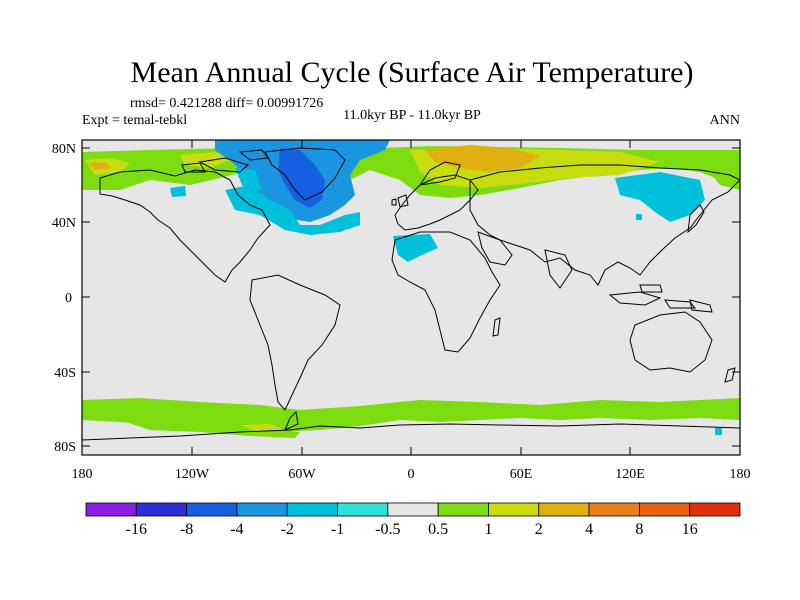  Describe the element at coordinates (134, 120) in the screenshot. I see `experiment-text: Expt = temal-tebkl` at that location.